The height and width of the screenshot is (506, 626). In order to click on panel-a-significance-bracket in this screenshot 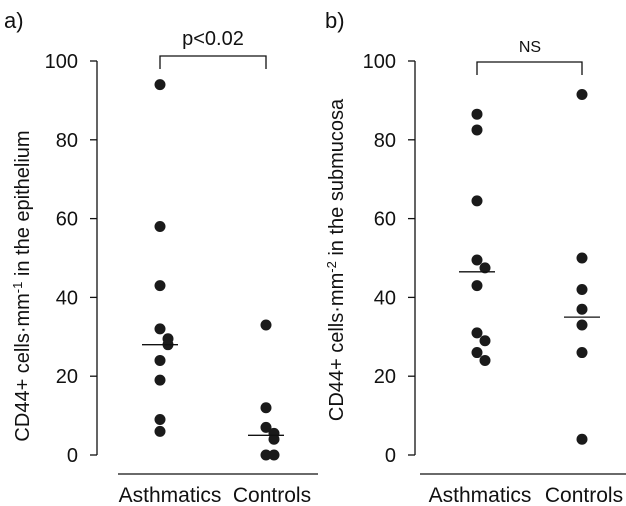, I will do `click(213, 62)`.